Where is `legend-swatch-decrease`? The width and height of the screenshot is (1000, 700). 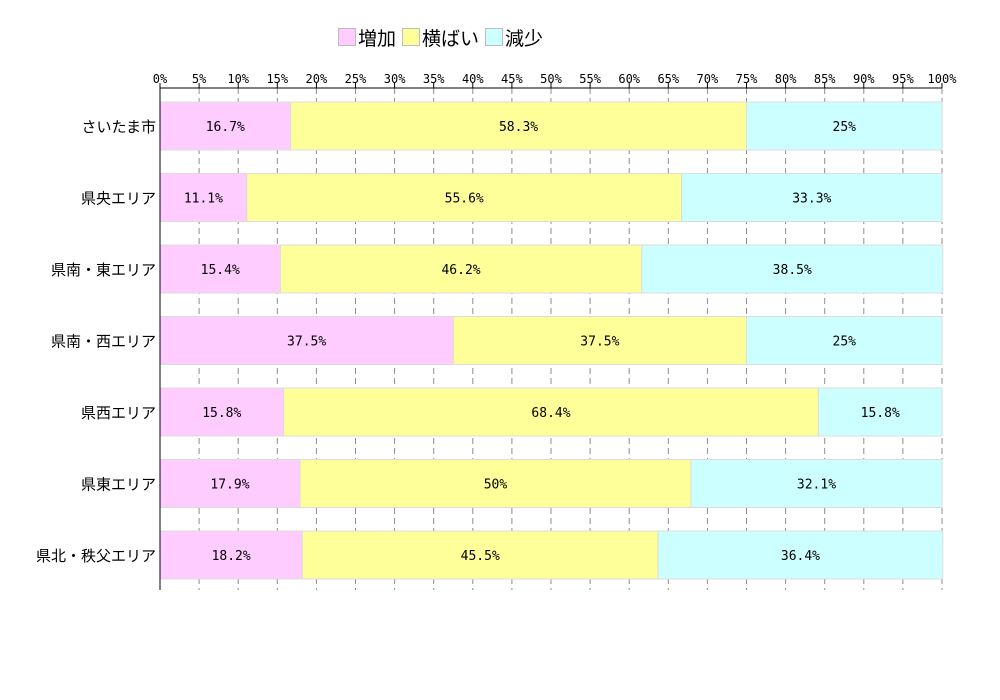
legend-swatch-decrease is located at coordinates (494, 37).